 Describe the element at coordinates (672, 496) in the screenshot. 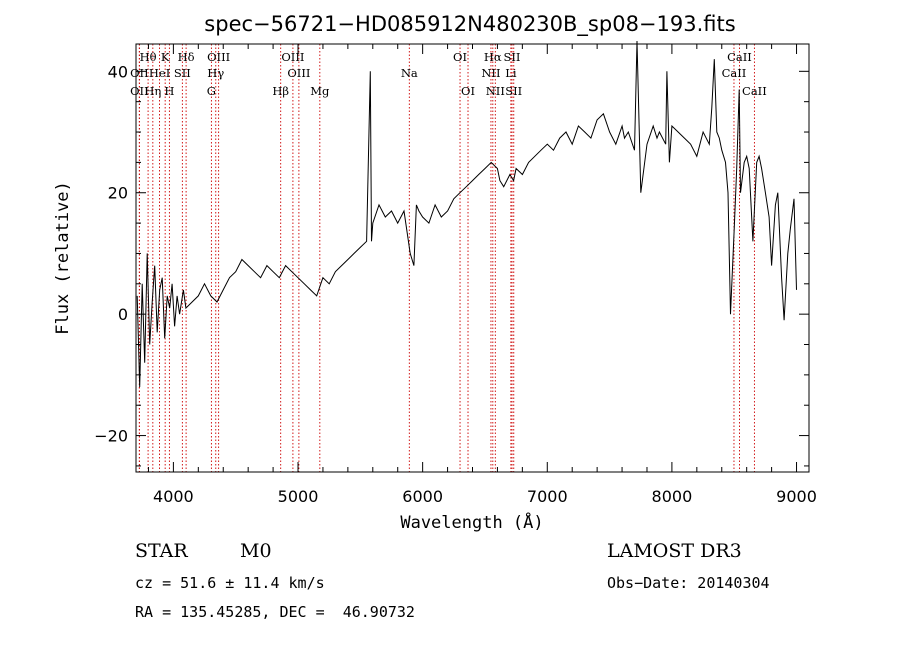

I see `x-tick-label: 8000` at that location.